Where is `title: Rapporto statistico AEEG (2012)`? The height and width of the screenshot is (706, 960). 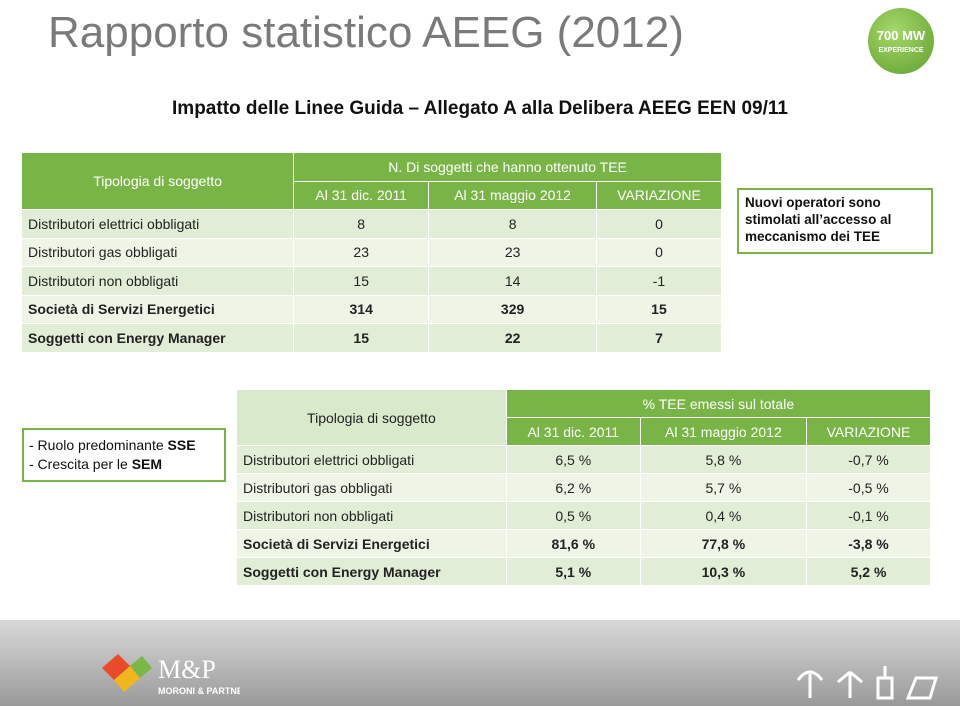 title: Rapporto statistico AEEG (2012) is located at coordinates (366, 32).